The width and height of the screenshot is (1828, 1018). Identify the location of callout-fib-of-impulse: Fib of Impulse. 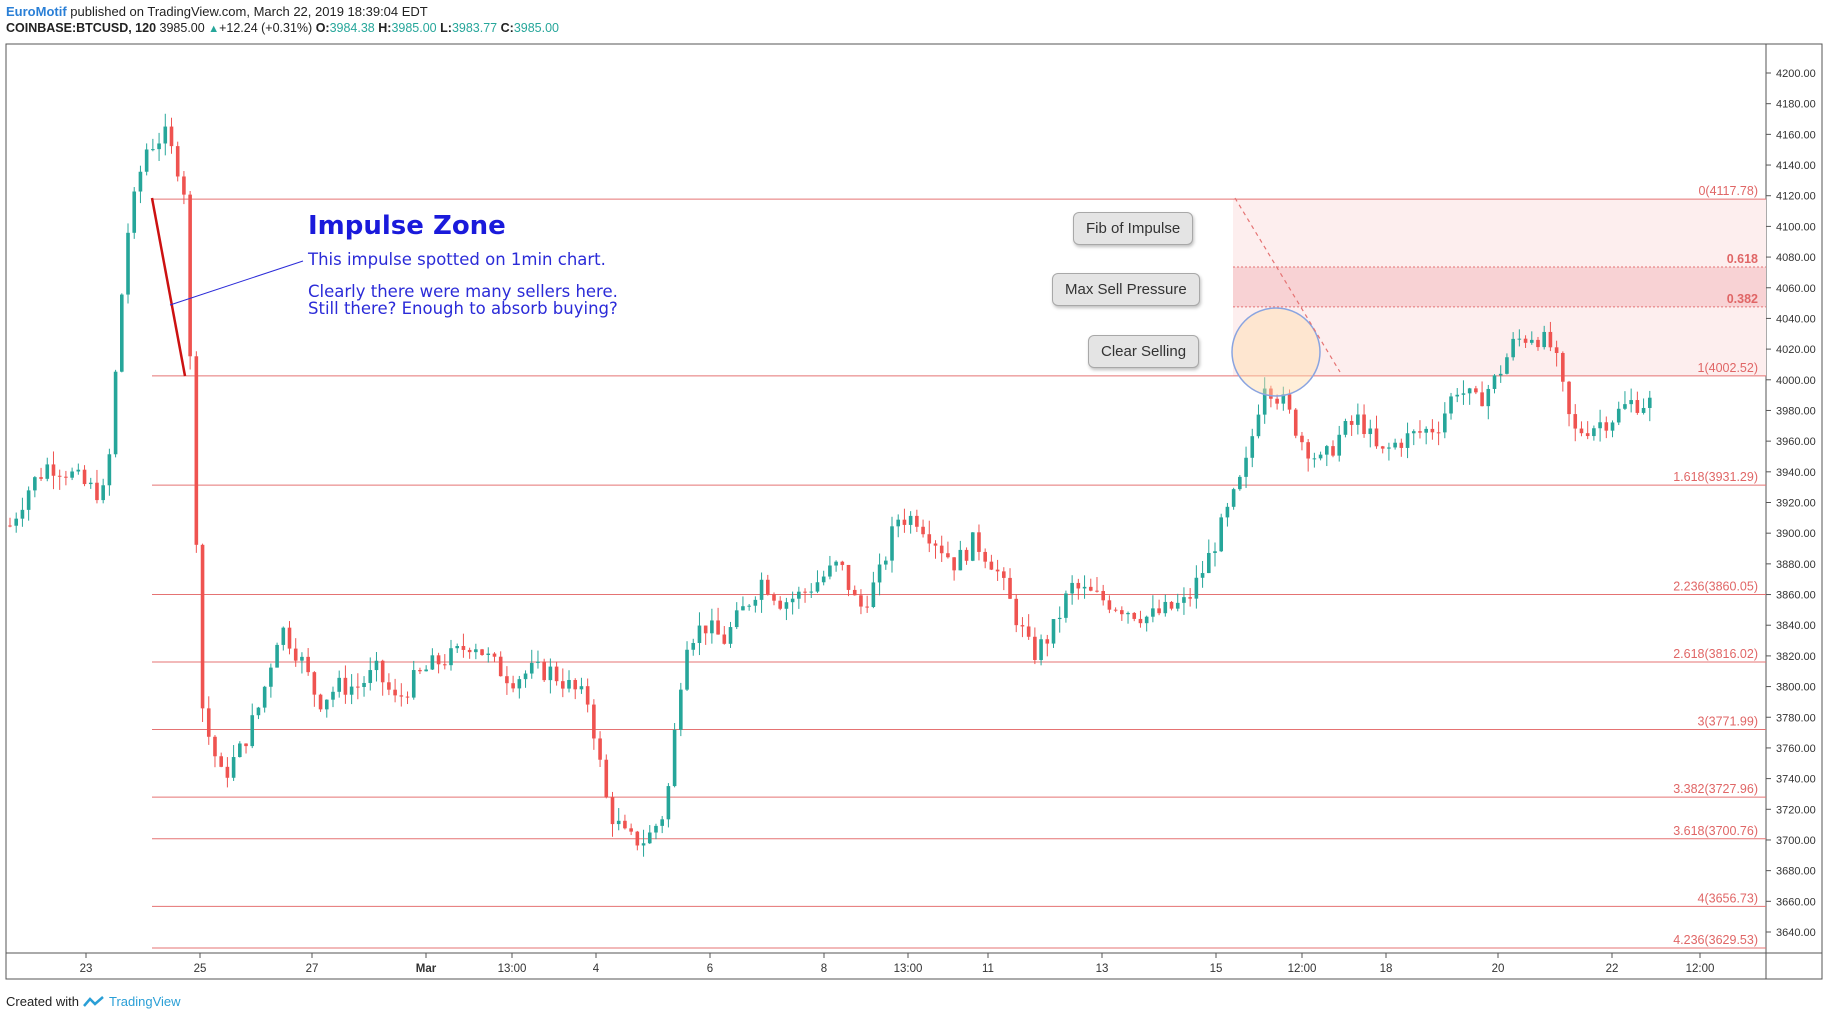
(1133, 228).